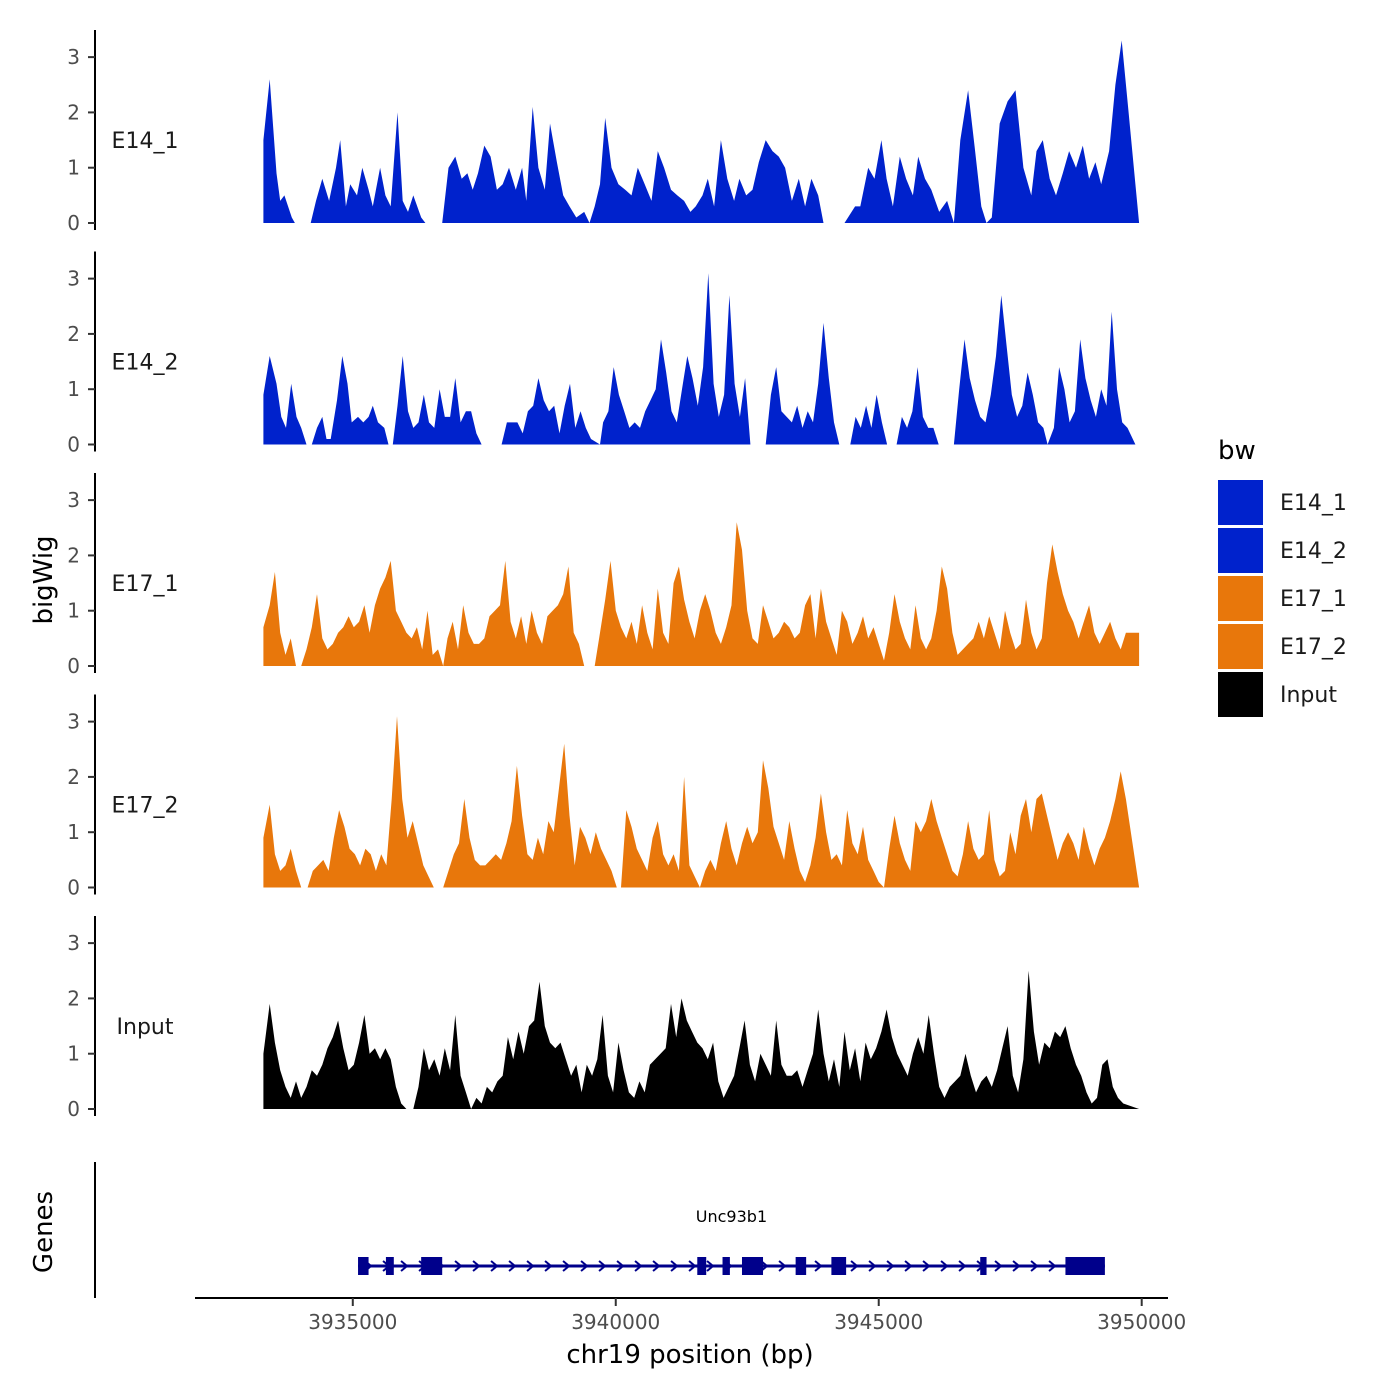  Describe the element at coordinates (145, 363) in the screenshot. I see `track-label: E14_2` at that location.